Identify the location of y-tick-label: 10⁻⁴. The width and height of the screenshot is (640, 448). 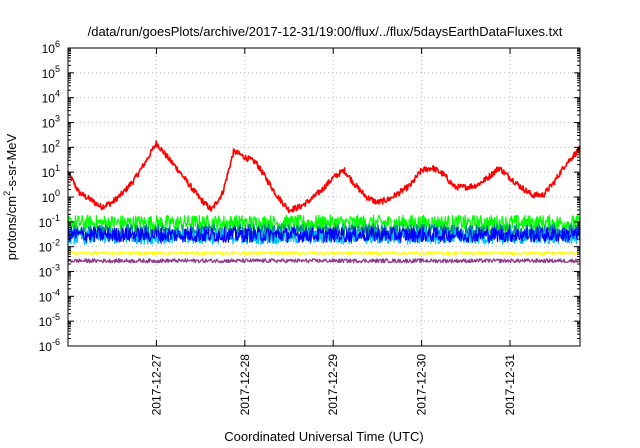
(49, 295).